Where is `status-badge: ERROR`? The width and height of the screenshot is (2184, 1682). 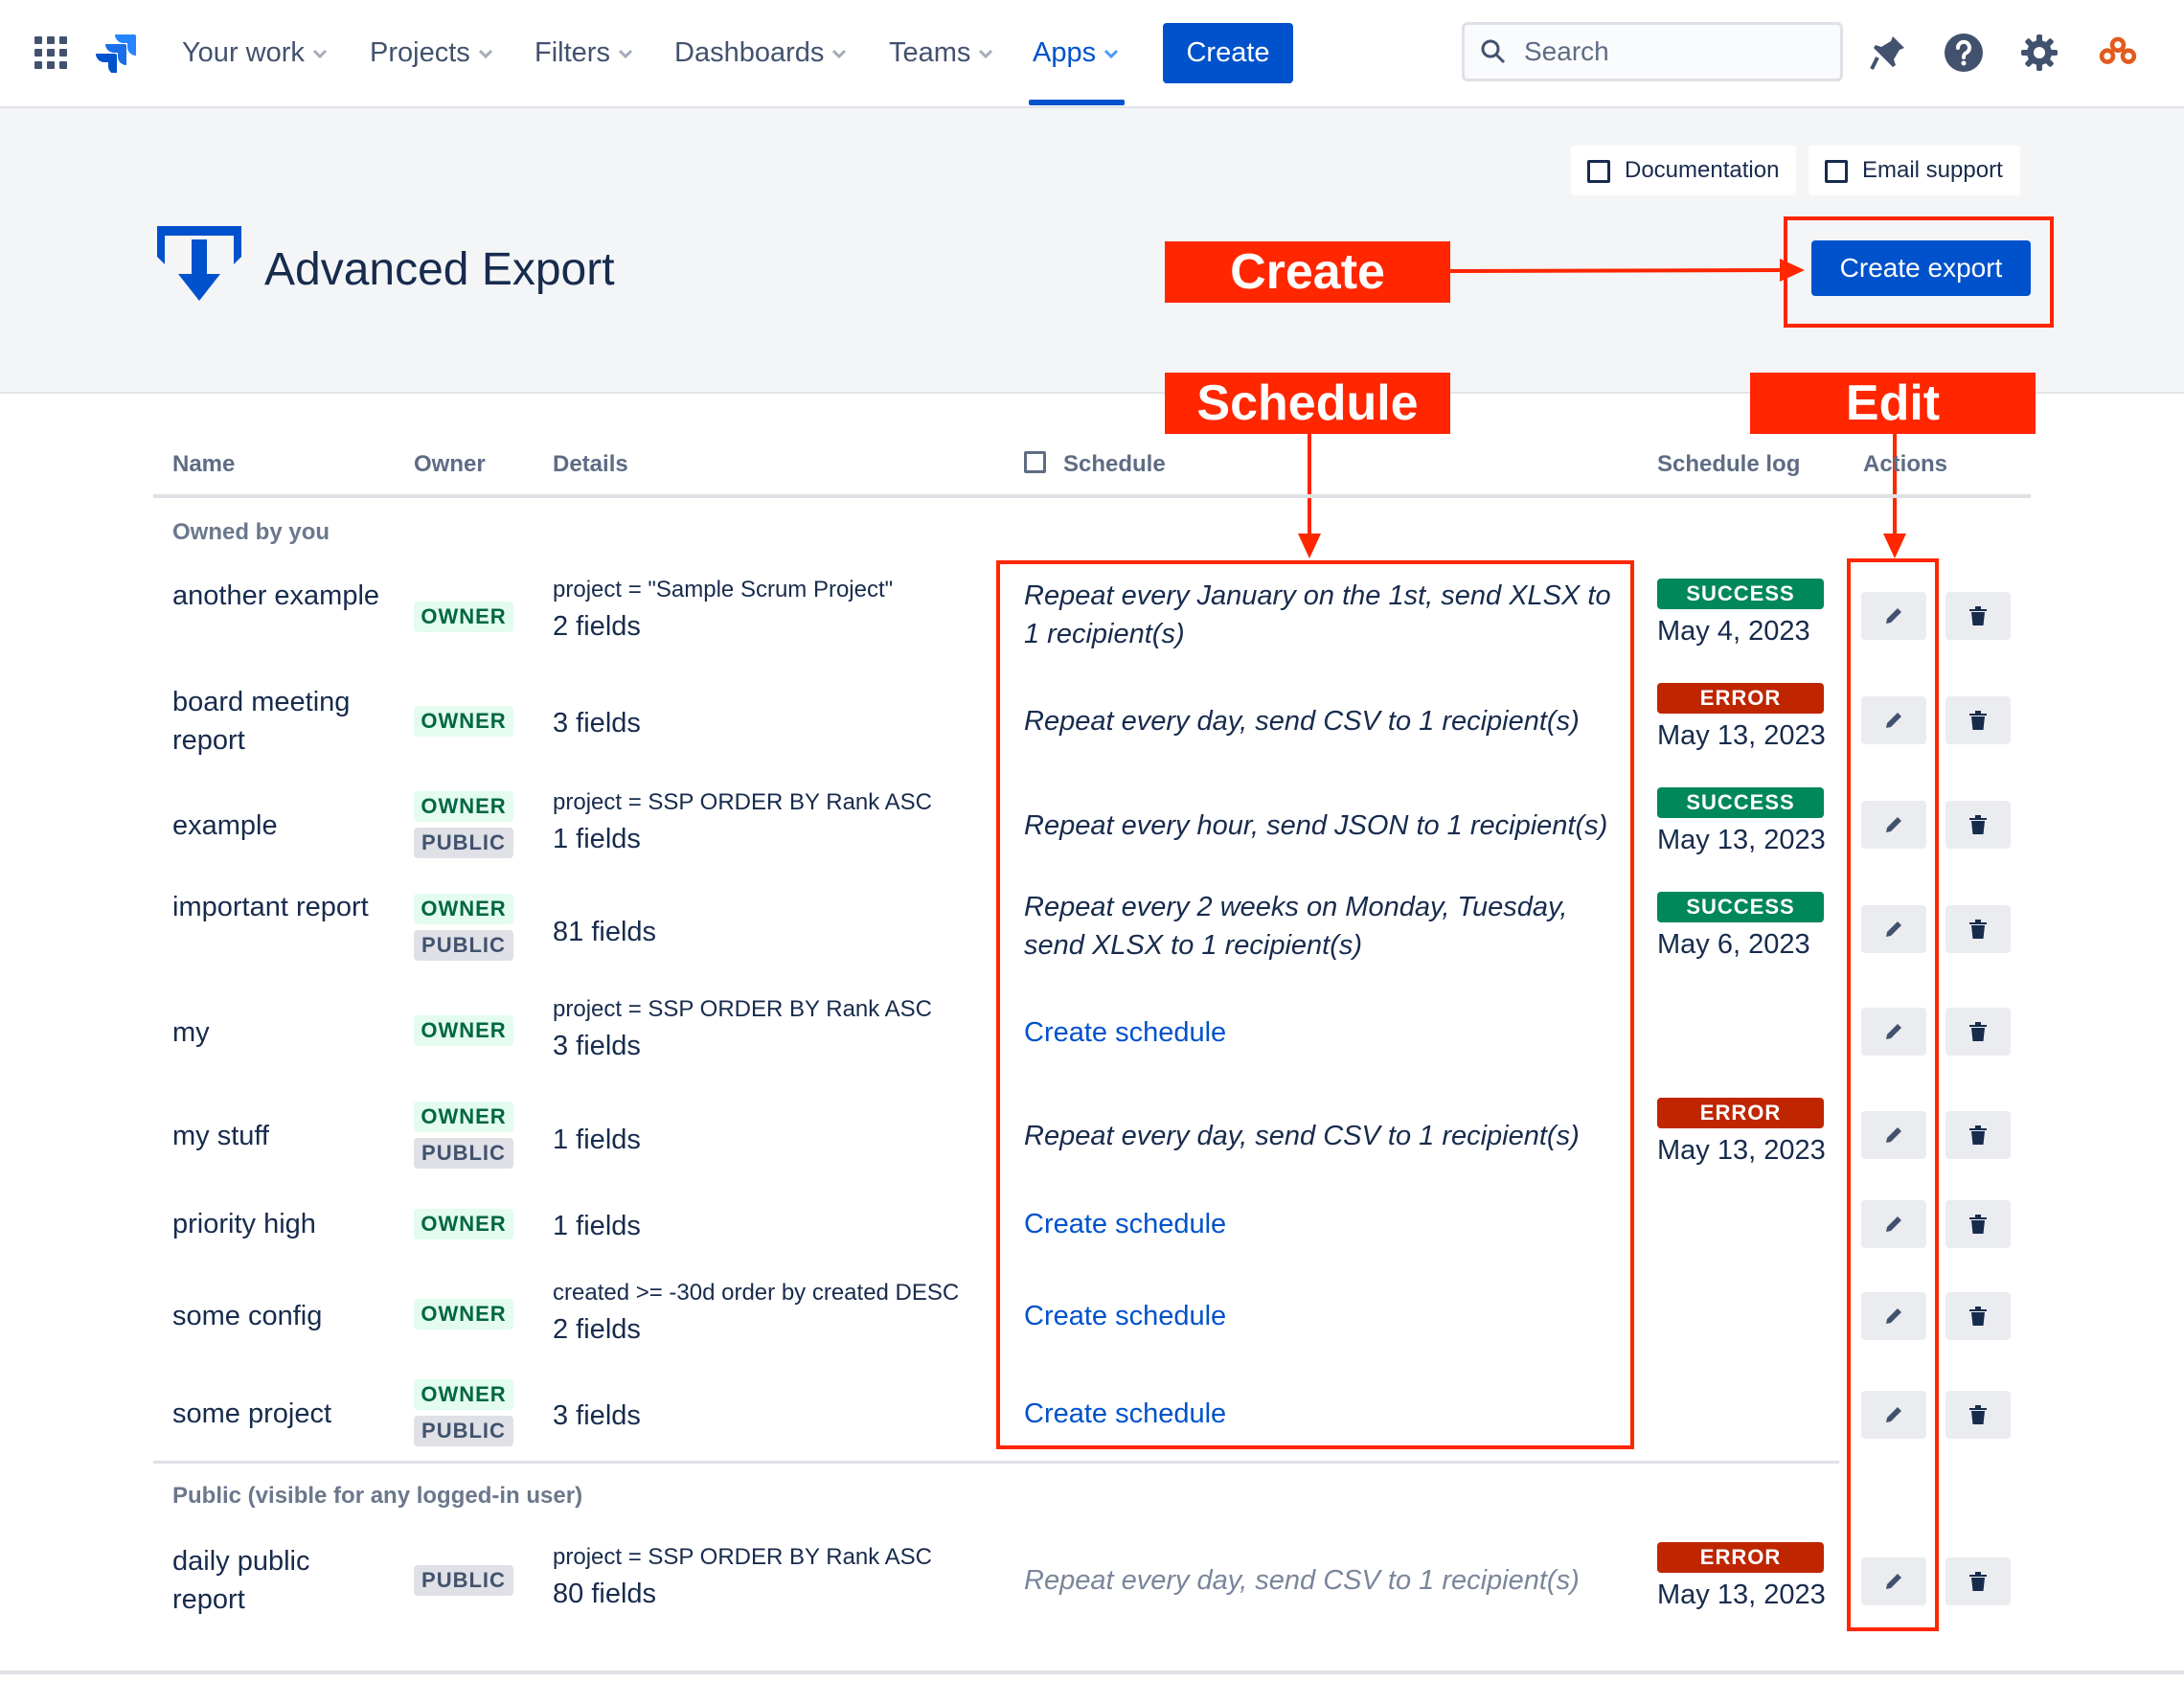
status-badge: ERROR is located at coordinates (1740, 1113).